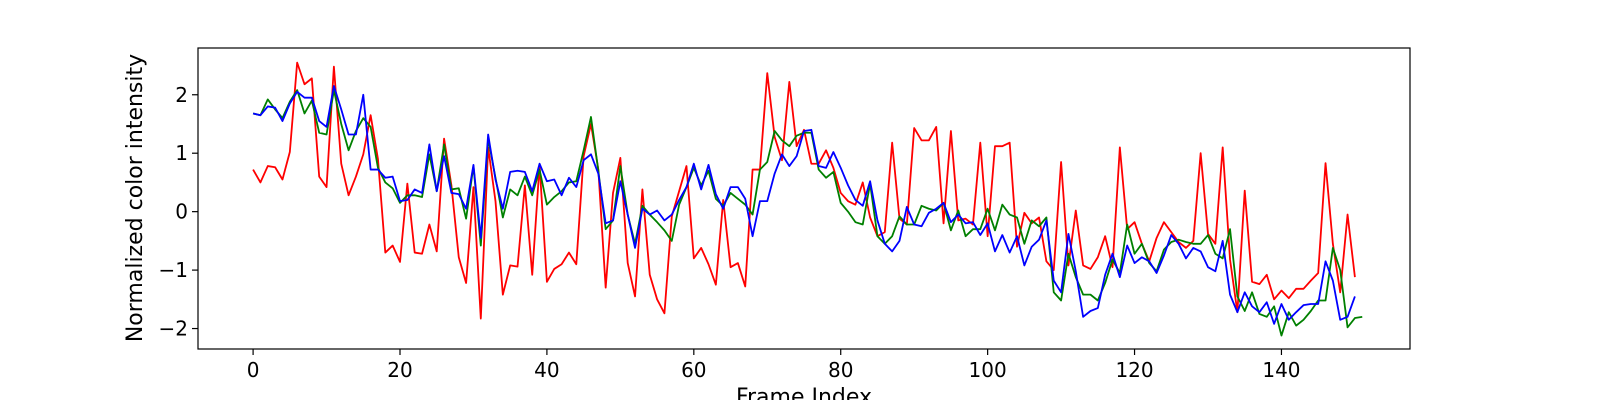  What do you see at coordinates (135, 198) in the screenshot?
I see `y-axis-label: Normalized color intensity` at bounding box center [135, 198].